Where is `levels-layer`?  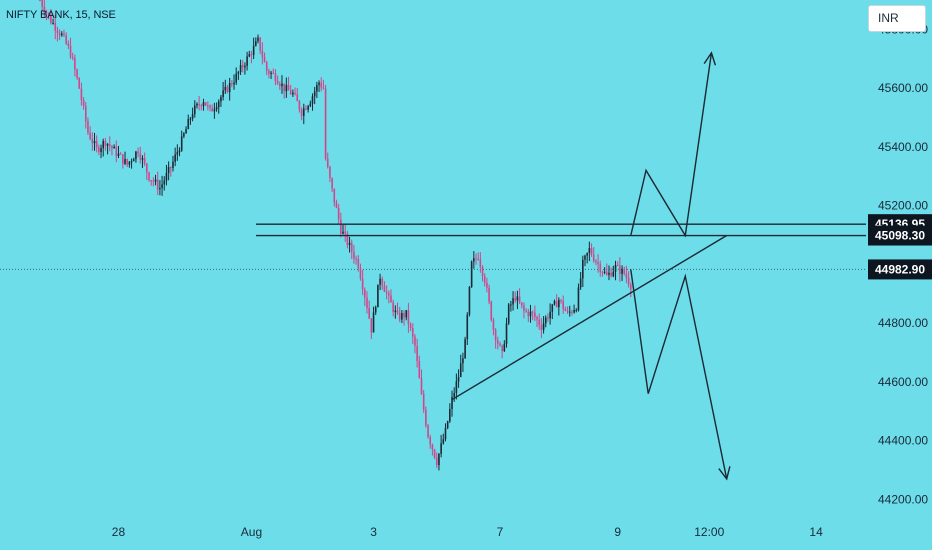 levels-layer is located at coordinates (561, 230).